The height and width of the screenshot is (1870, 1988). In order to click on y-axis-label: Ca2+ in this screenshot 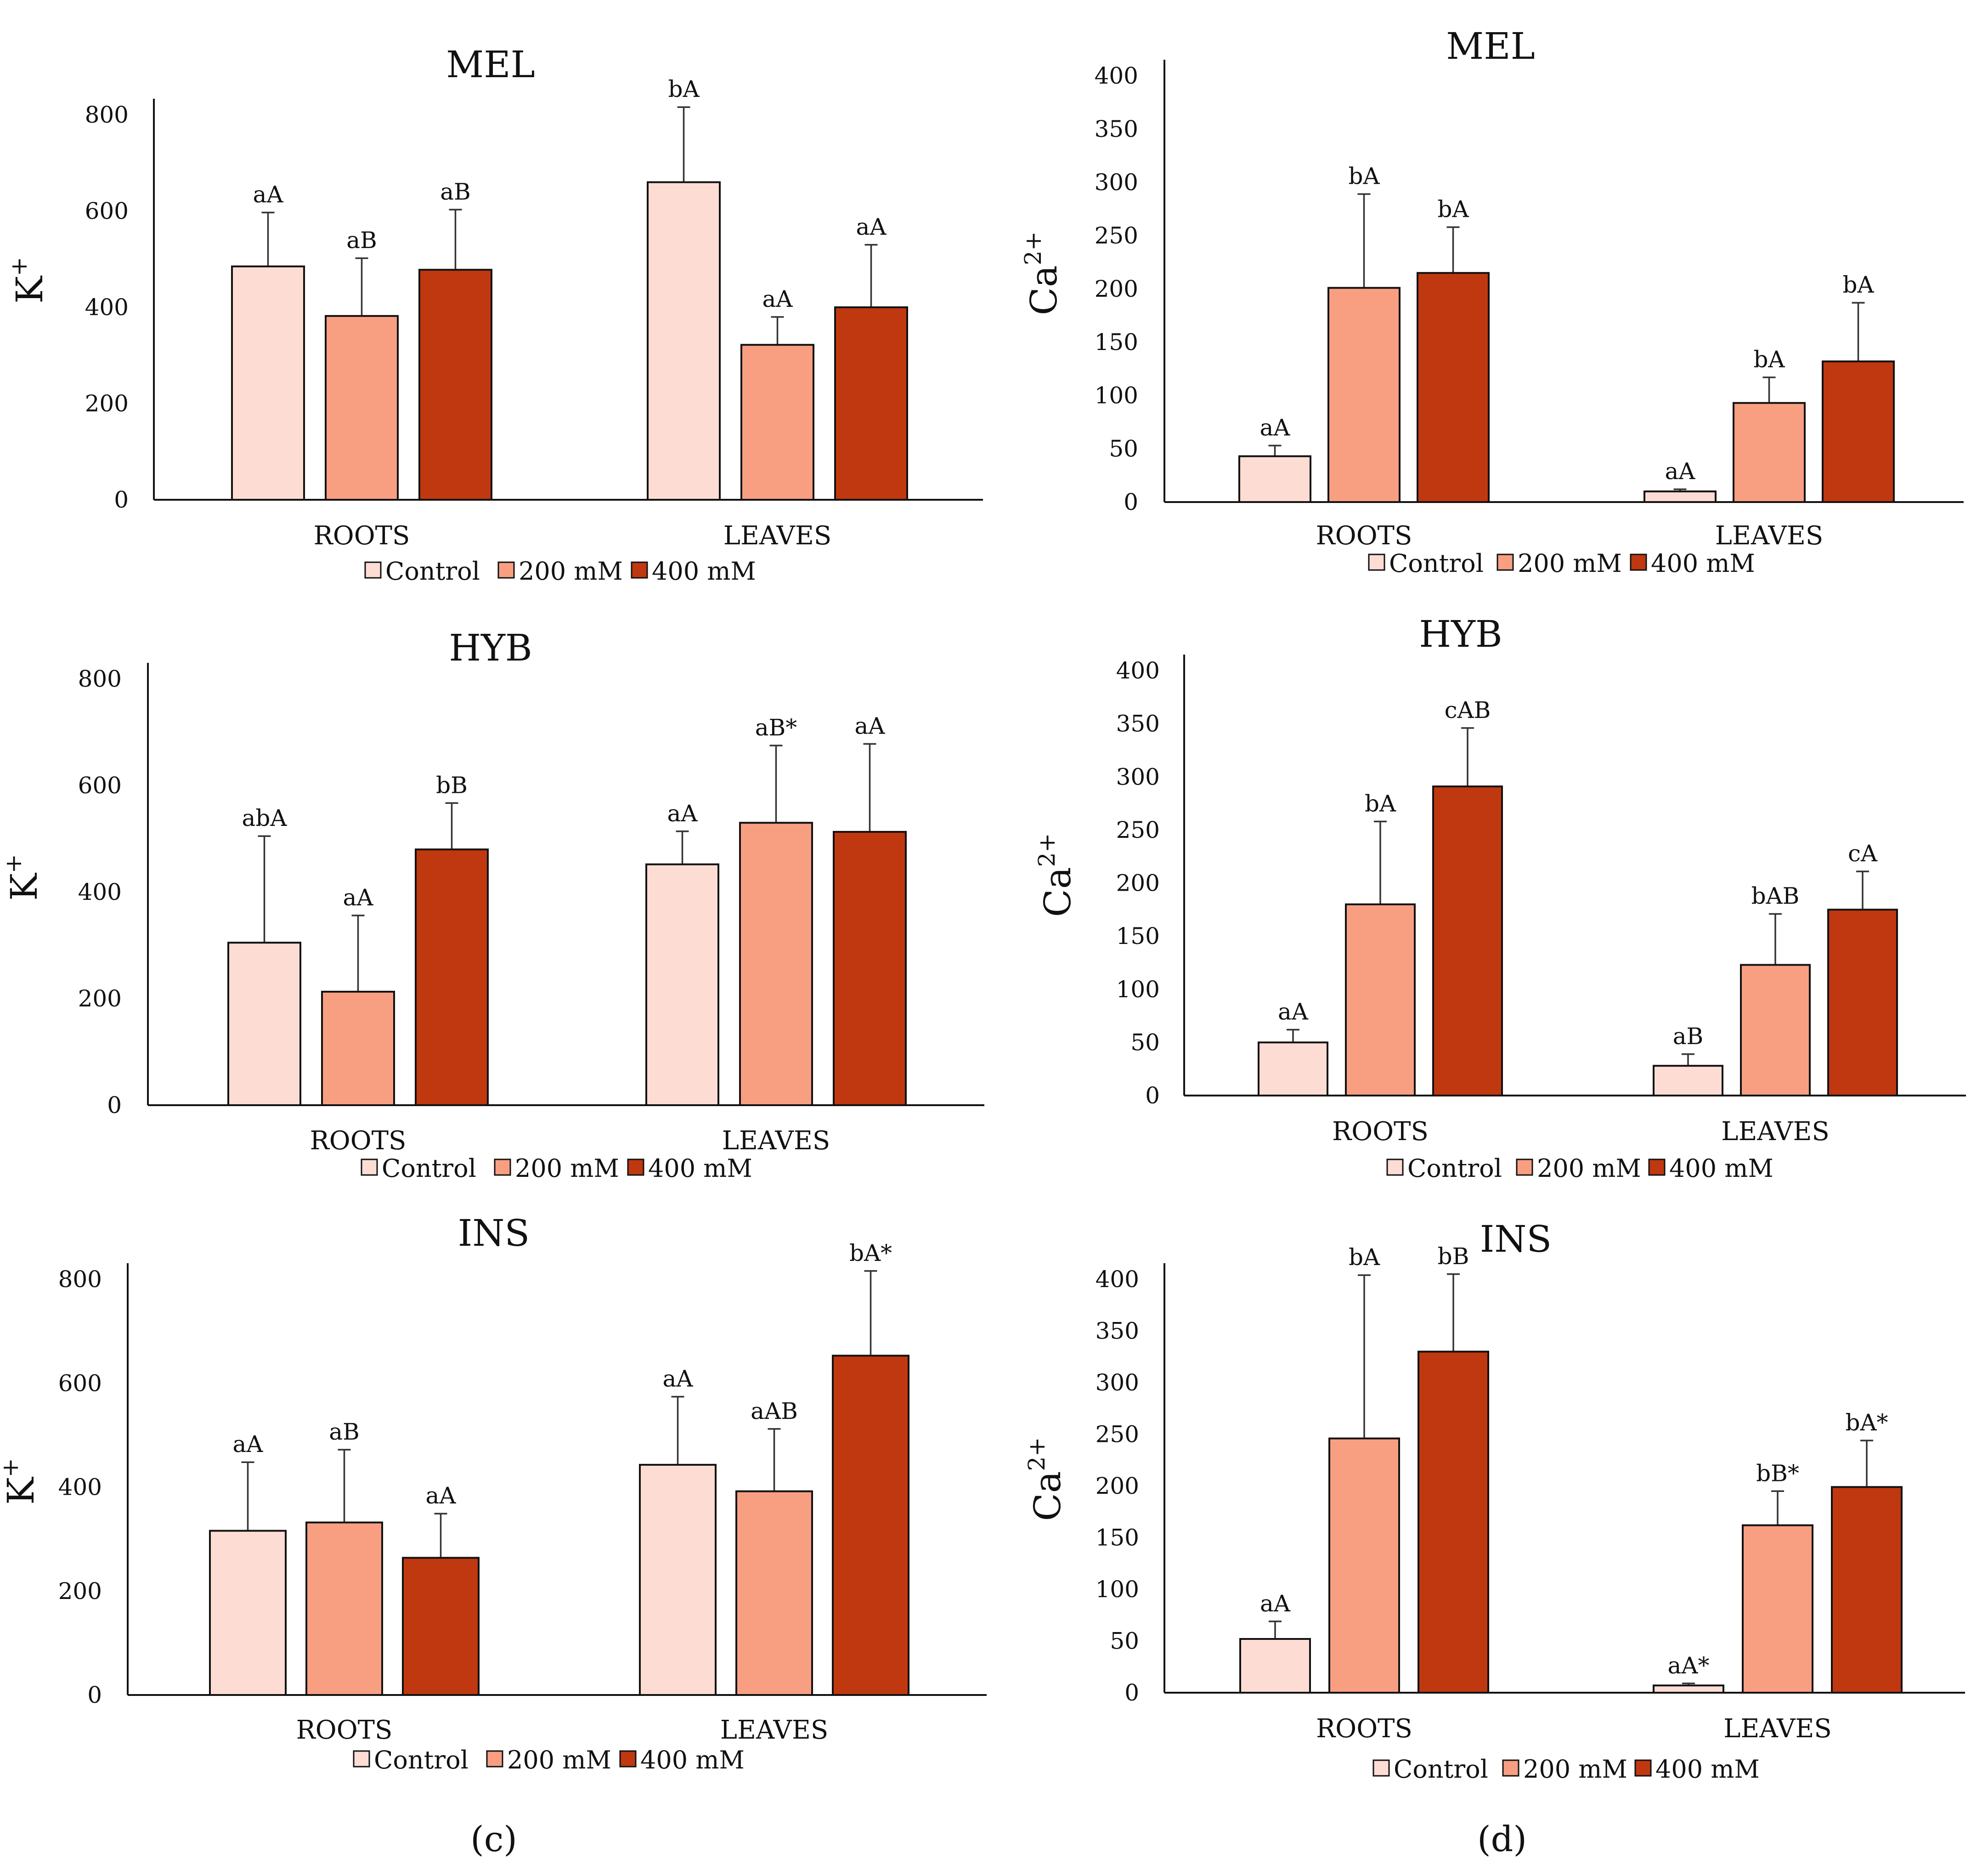, I will do `click(1042, 274)`.